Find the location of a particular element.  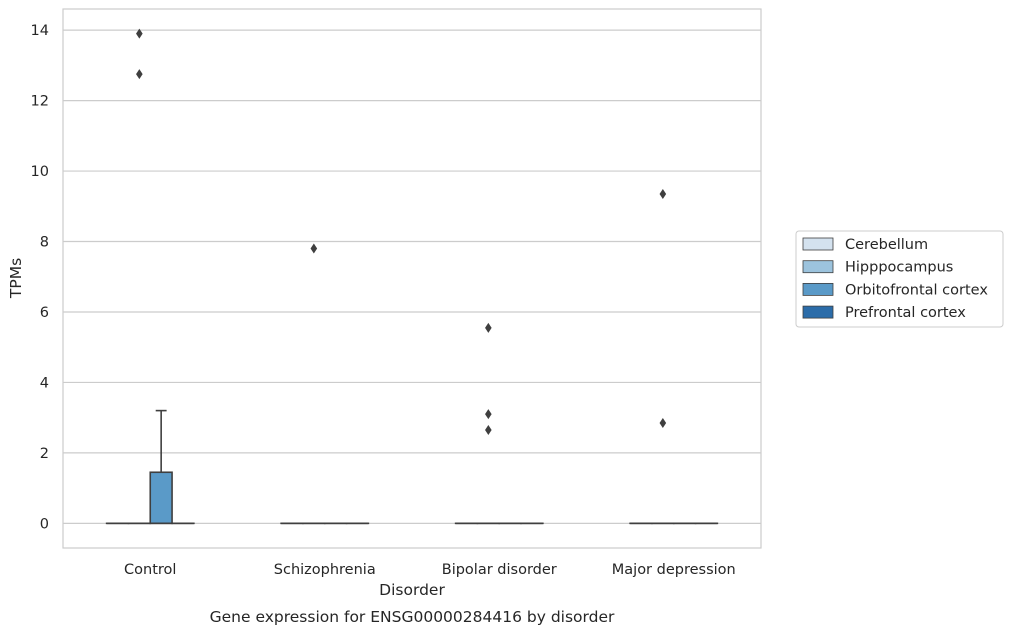

y-tick-label: 2 is located at coordinates (44, 454).